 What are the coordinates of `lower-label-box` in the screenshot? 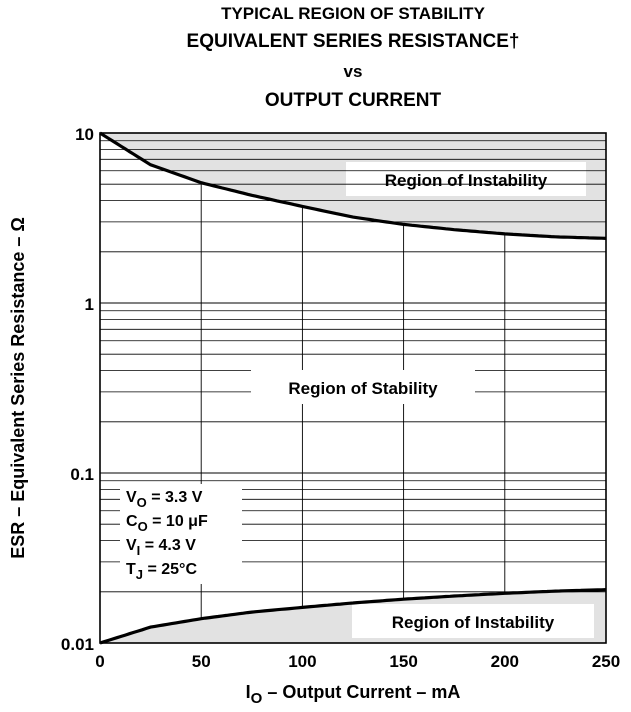 It's located at (473, 621).